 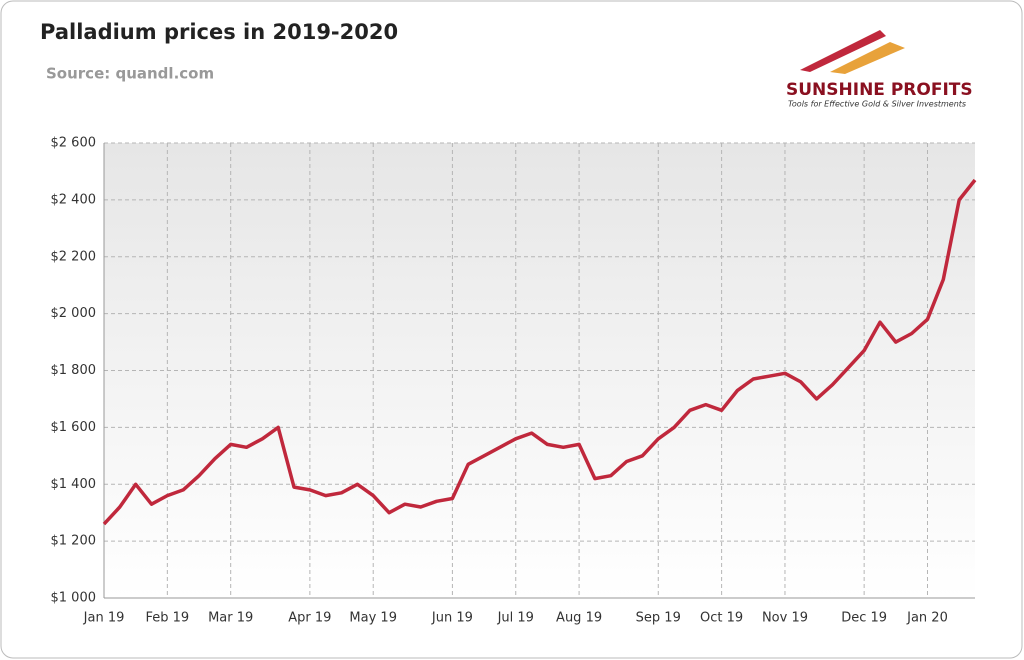 I want to click on y-tick-label: $2 200, so click(x=74, y=256).